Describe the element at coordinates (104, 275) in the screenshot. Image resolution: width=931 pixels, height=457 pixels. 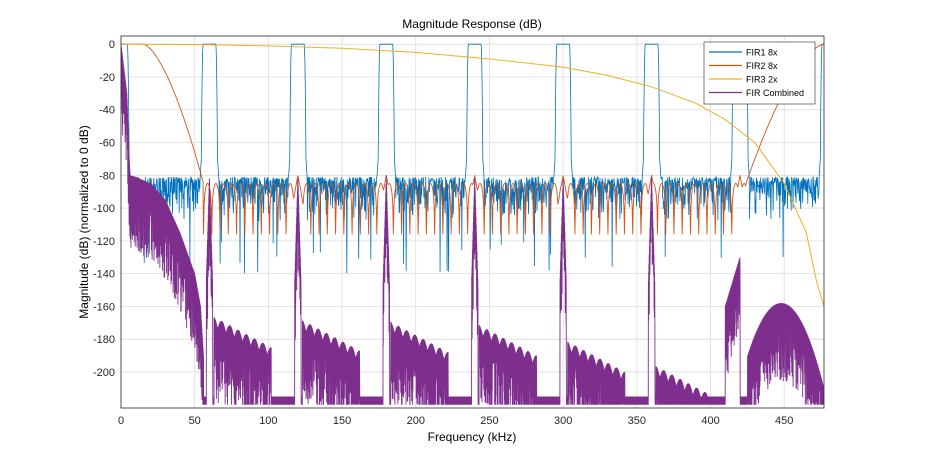
I see `y-tick-label: -140` at that location.